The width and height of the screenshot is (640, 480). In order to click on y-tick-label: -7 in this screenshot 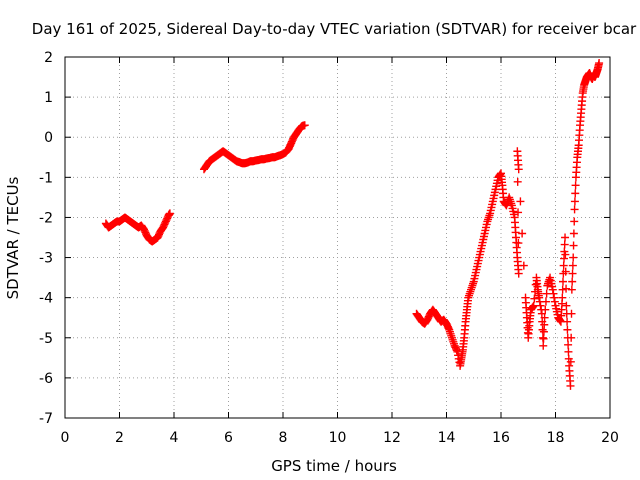, I will do `click(46, 419)`.